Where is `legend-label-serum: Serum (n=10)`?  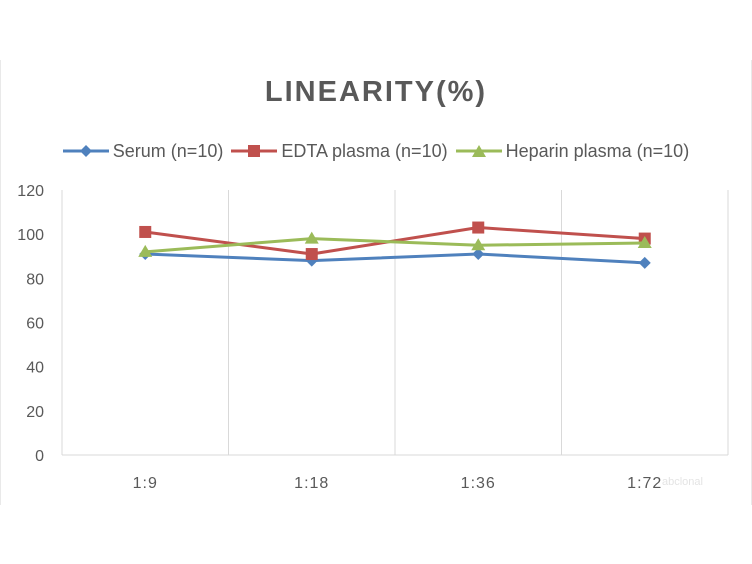
legend-label-serum: Serum (n=10) is located at coordinates (168, 150).